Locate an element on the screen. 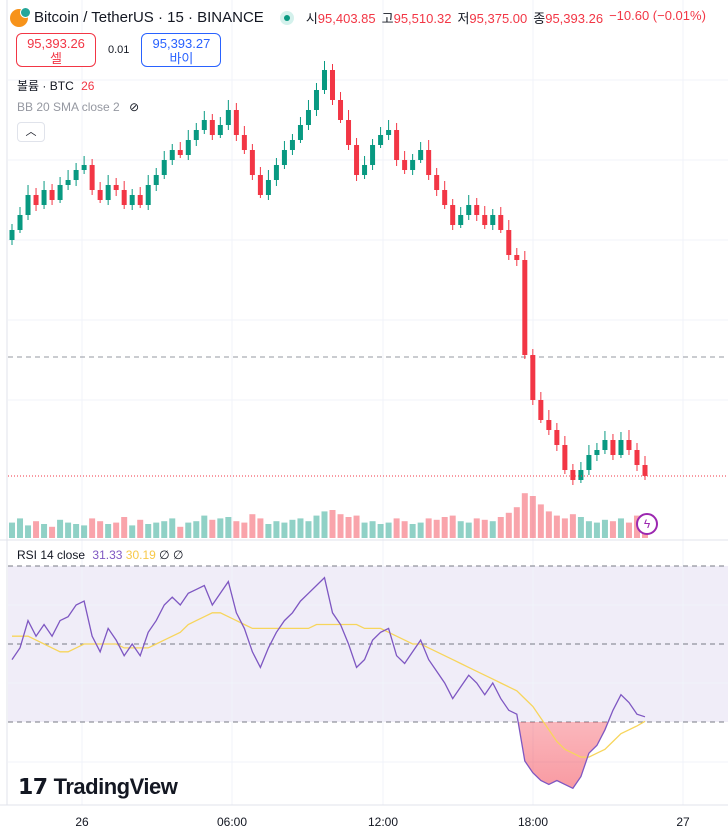 The width and height of the screenshot is (728, 840). rsi-oversold-fill is located at coordinates (328, 755).